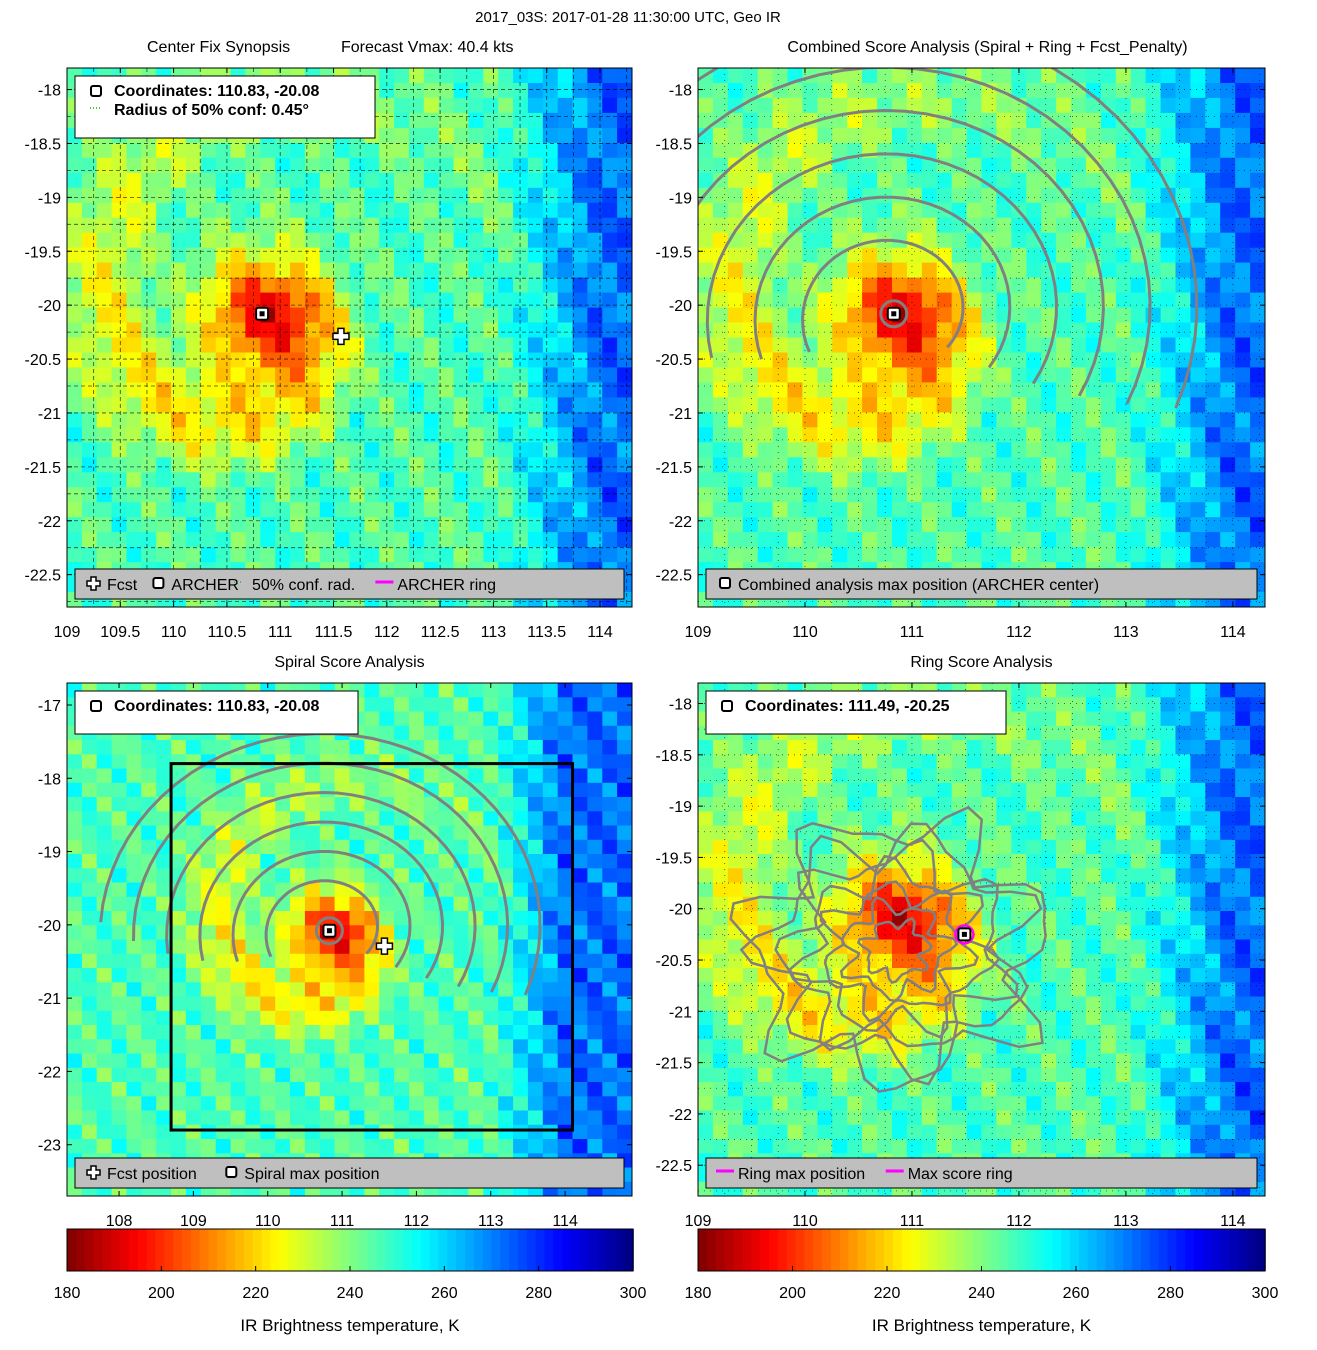 The width and height of the screenshot is (1317, 1350). Describe the element at coordinates (49, 306) in the screenshot. I see `y-tick-label: -20` at that location.